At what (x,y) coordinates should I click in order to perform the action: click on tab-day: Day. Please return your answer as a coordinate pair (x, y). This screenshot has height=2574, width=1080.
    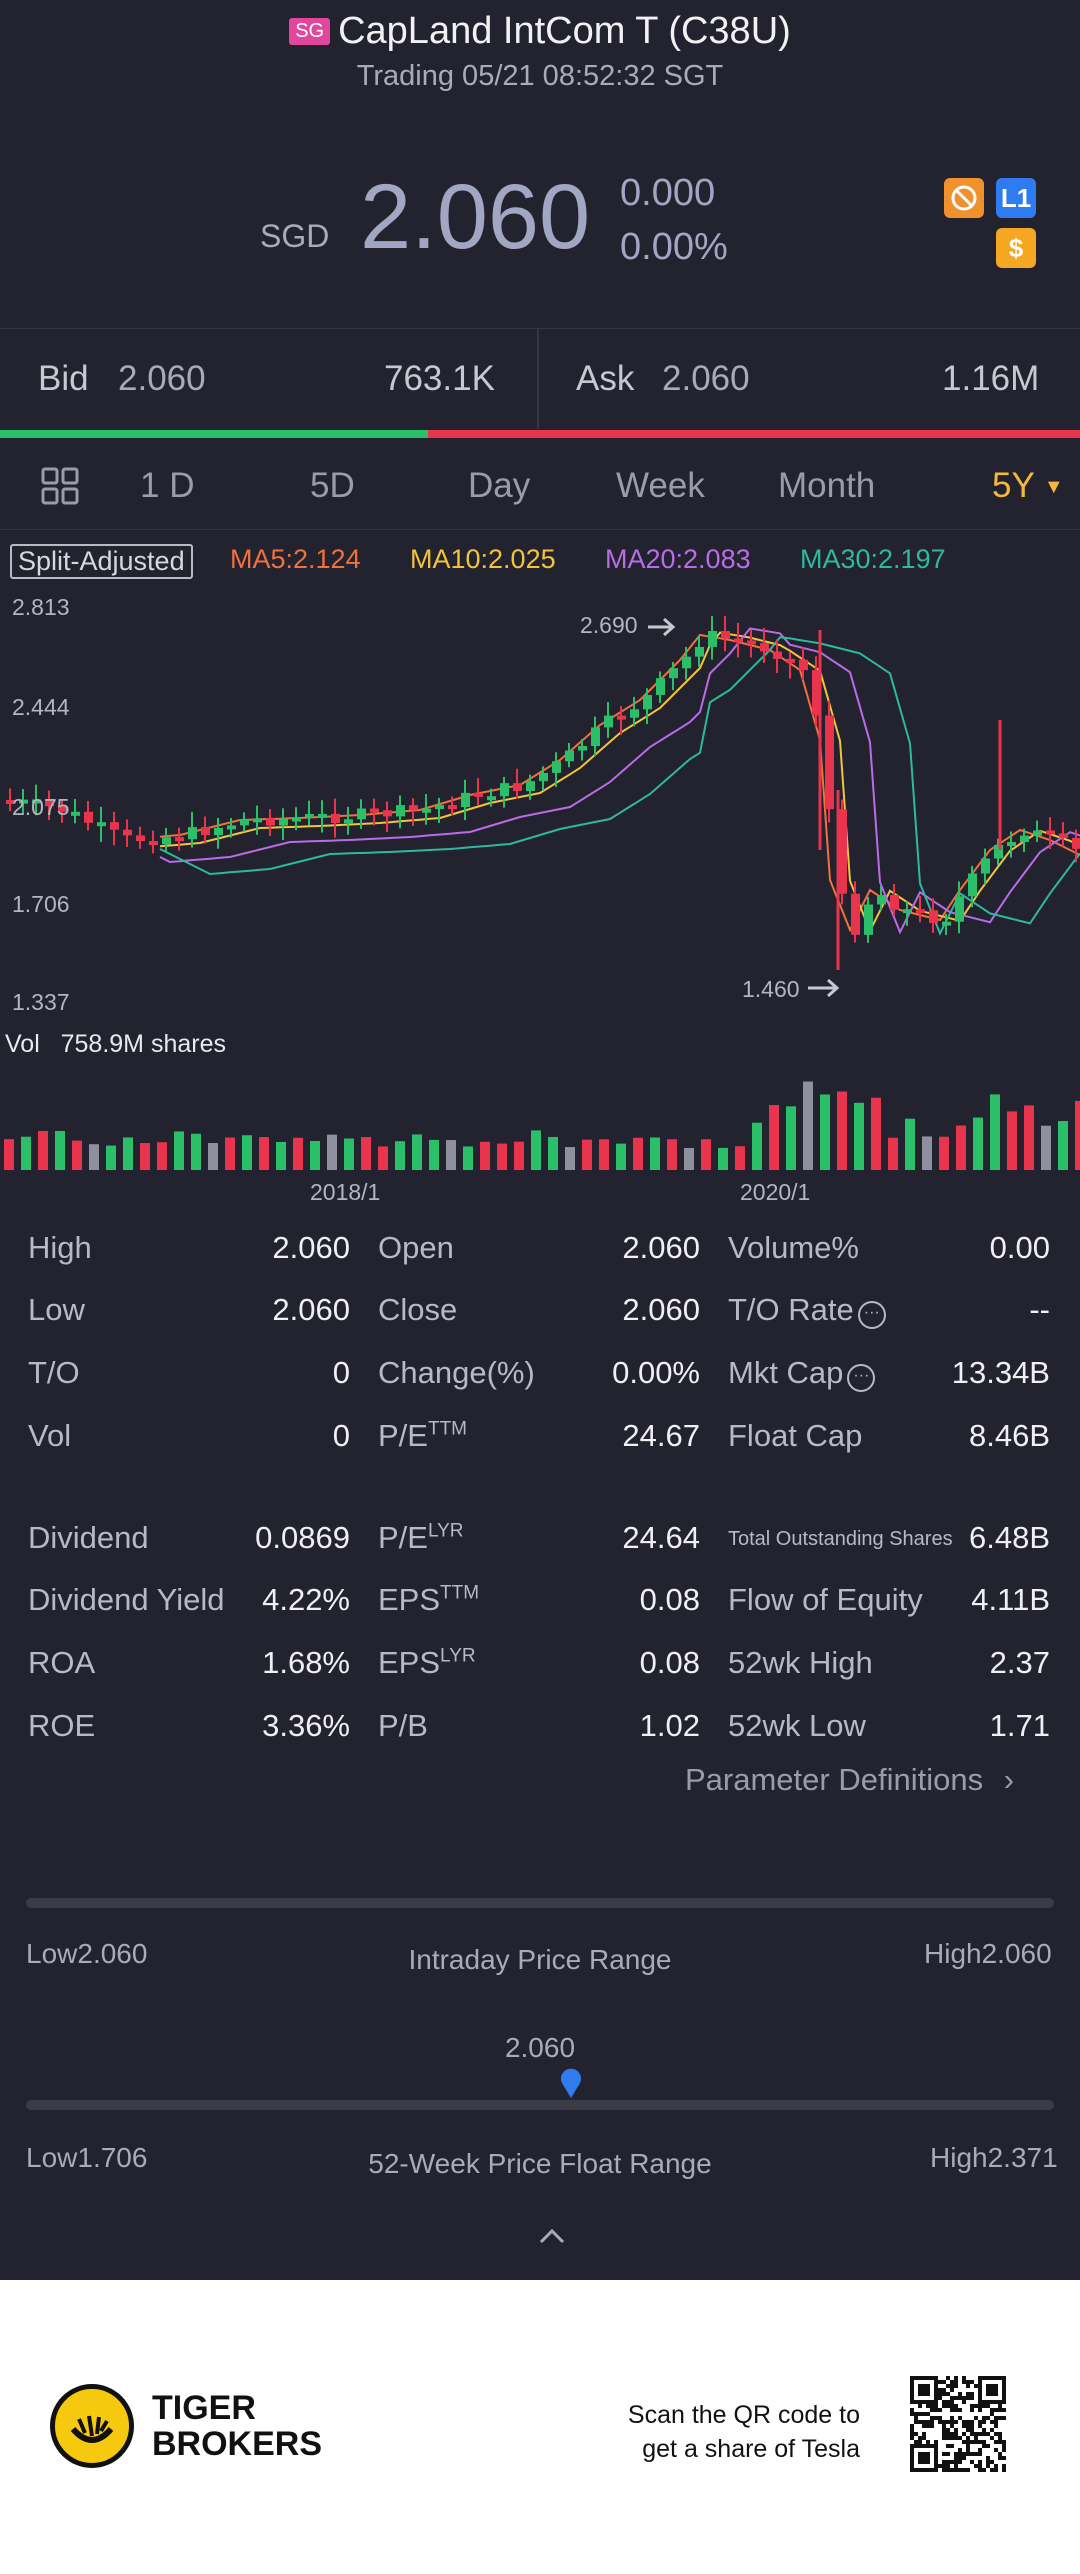
    Looking at the image, I should click on (499, 485).